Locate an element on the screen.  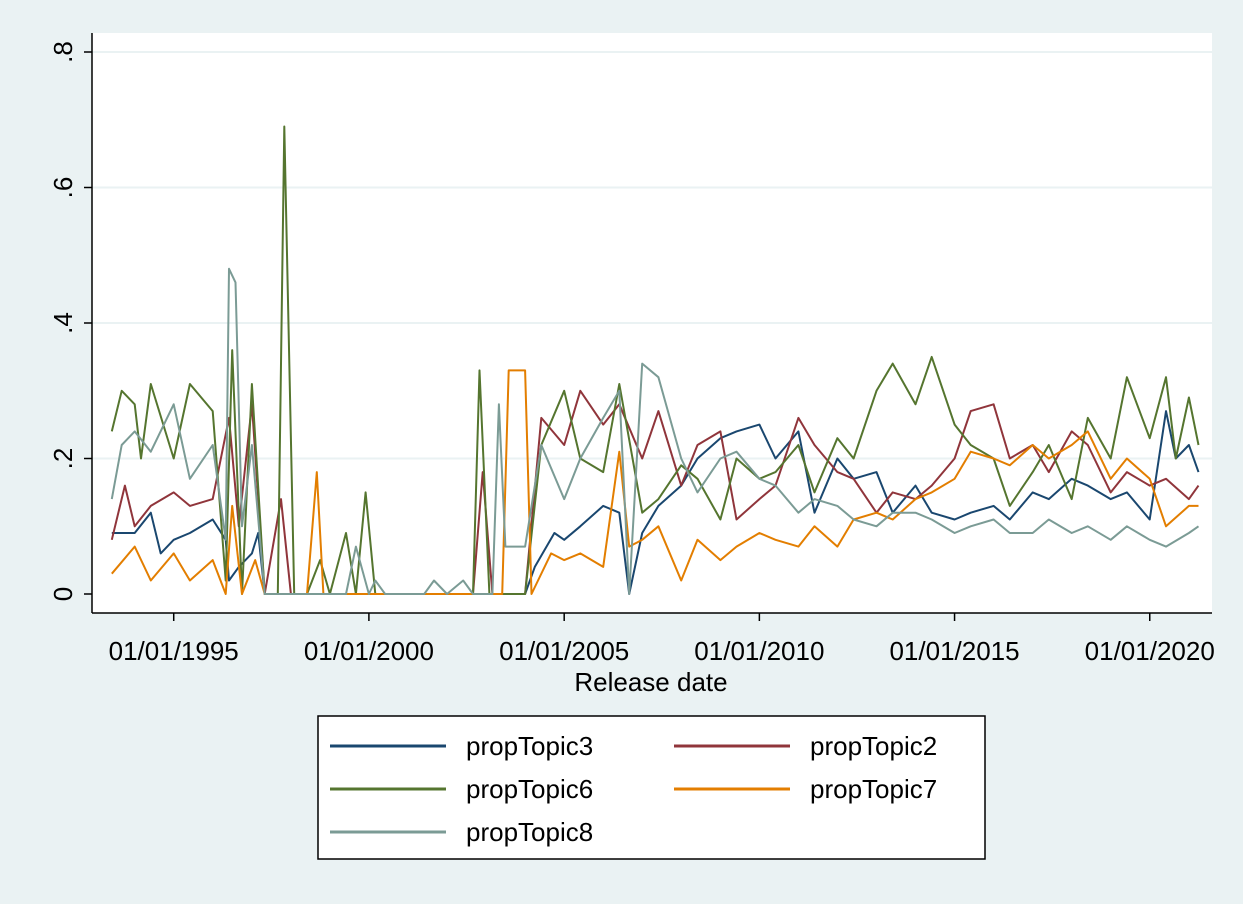
y-ticks: 0 .2 .4 .6 .8 is located at coordinates (70, 321).